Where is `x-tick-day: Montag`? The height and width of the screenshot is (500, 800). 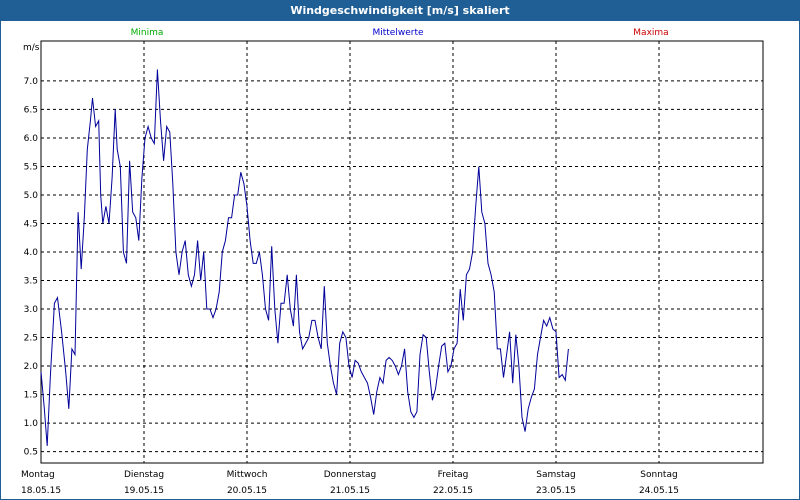
x-tick-day: Montag is located at coordinates (38, 475).